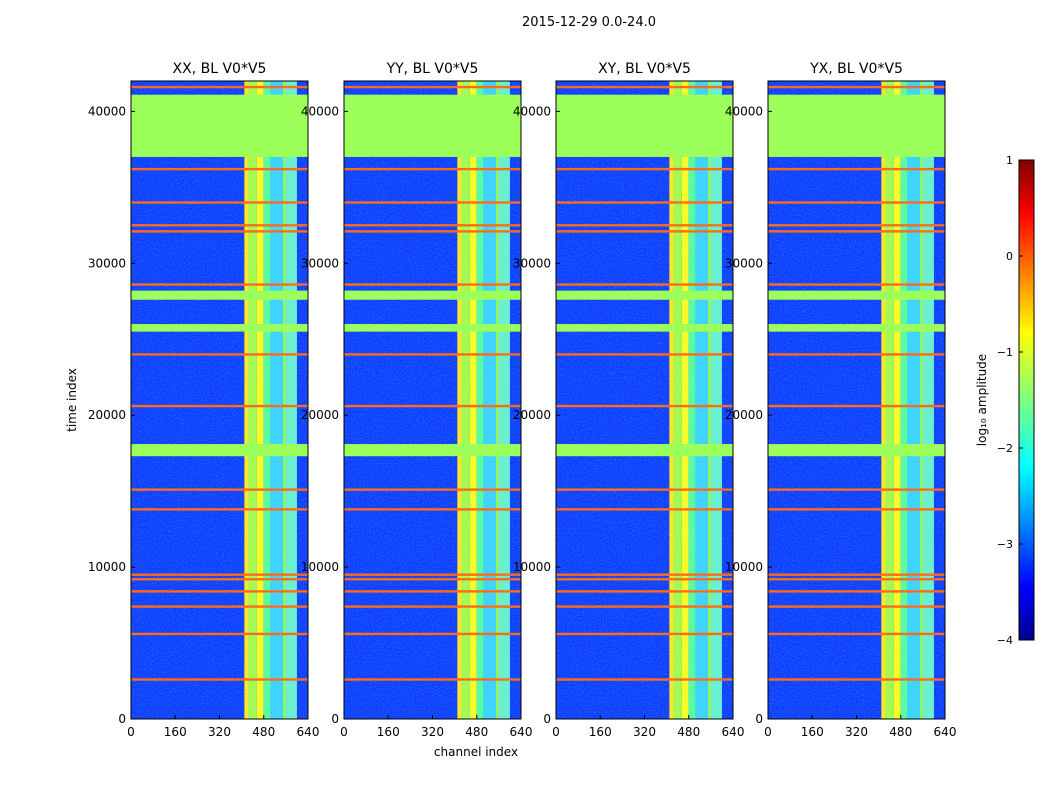 The width and height of the screenshot is (1050, 800). Describe the element at coordinates (589, 22) in the screenshot. I see `figure-suptitle: 2015-12-29 0.0-24.0` at that location.